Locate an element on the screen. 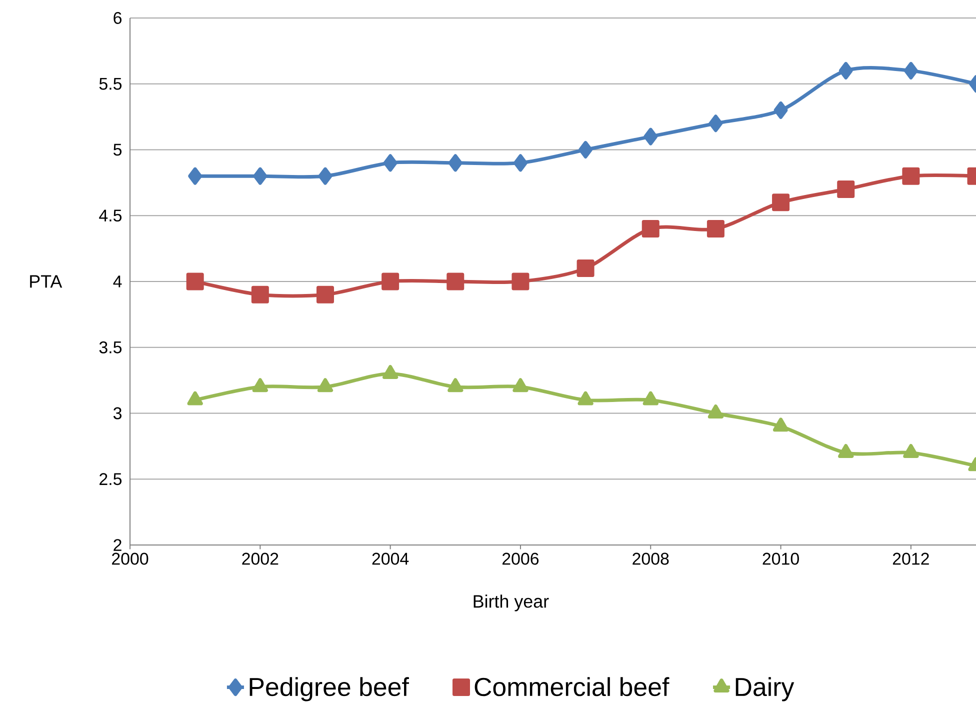 Image resolution: width=976 pixels, height=705 pixels. x-tick-label: 2010 is located at coordinates (780, 558).